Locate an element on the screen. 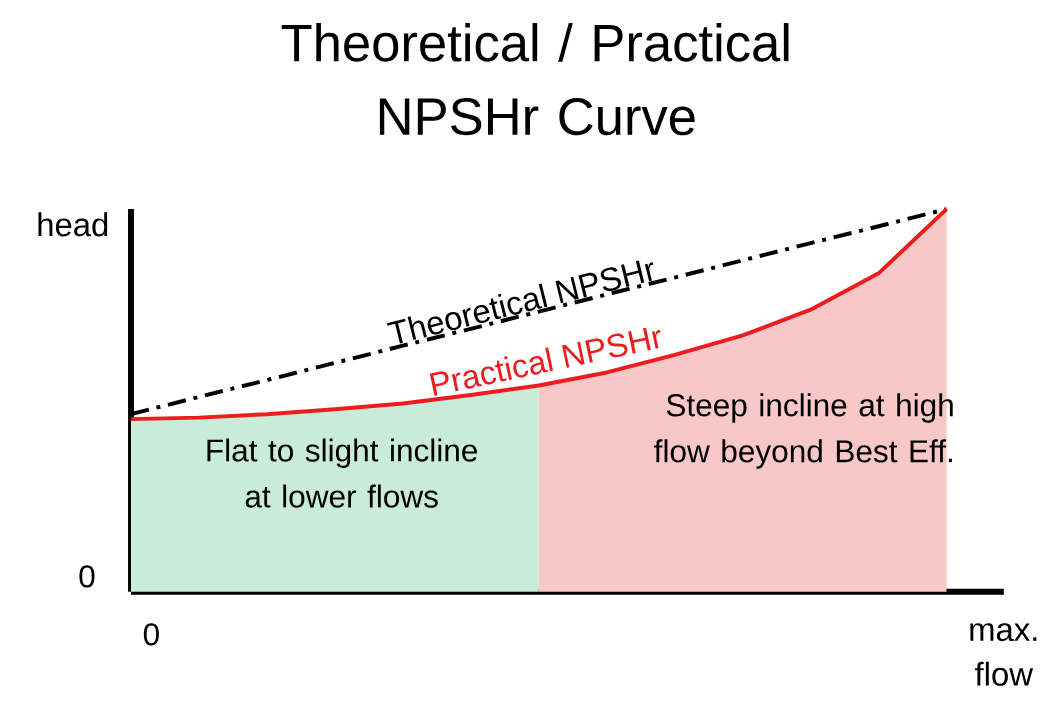 This screenshot has height=703, width=1058. chart-title: Theoretical / Practical NPSHr Curve is located at coordinates (535, 79).